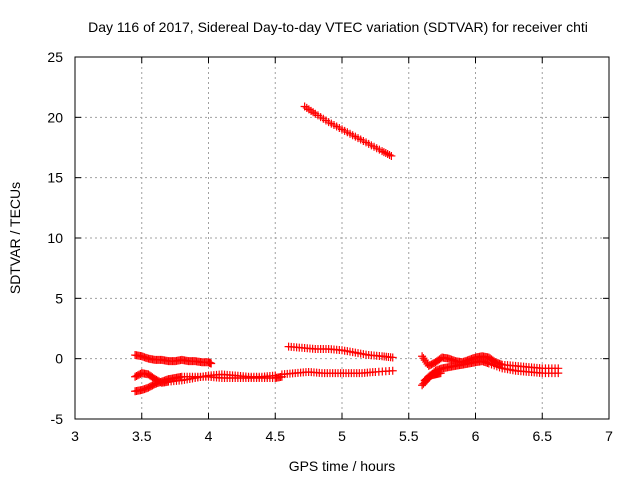 This screenshot has width=640, height=480. What do you see at coordinates (55, 117) in the screenshot?
I see `y-tick-label: 20` at bounding box center [55, 117].